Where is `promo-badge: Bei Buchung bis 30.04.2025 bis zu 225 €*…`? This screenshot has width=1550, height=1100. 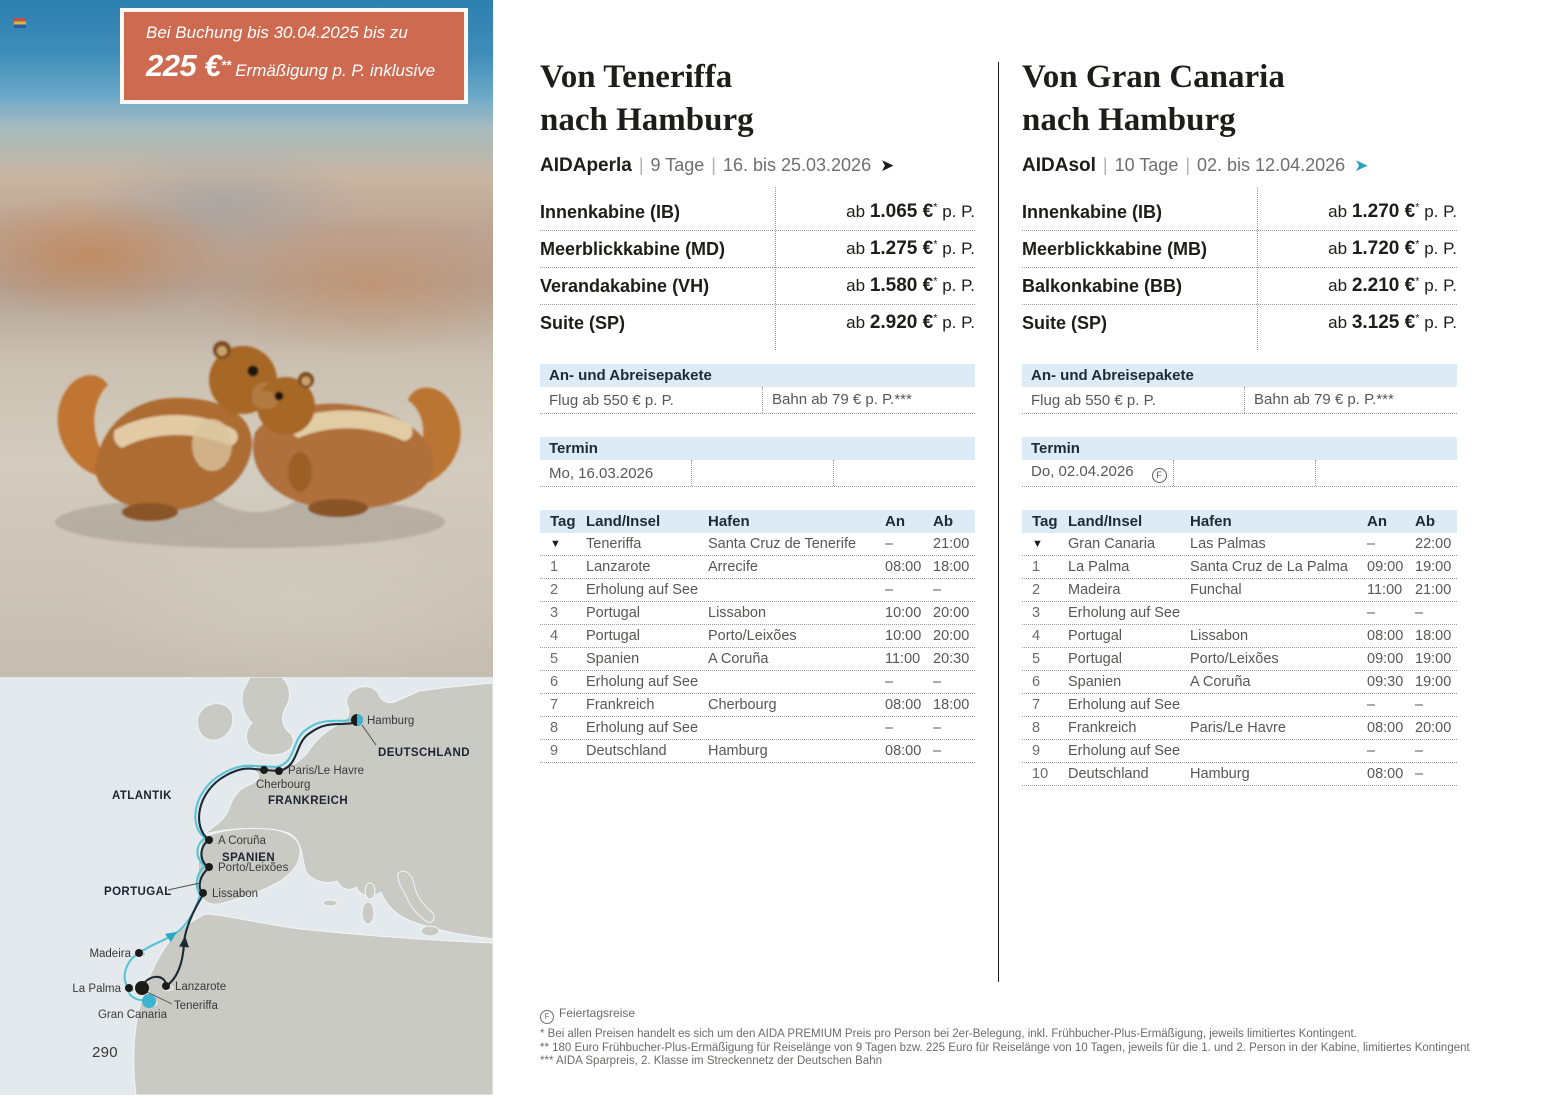
promo-badge: Bei Buchung bis 30.04.2025 bis zu 225 €*… is located at coordinates (294, 56).